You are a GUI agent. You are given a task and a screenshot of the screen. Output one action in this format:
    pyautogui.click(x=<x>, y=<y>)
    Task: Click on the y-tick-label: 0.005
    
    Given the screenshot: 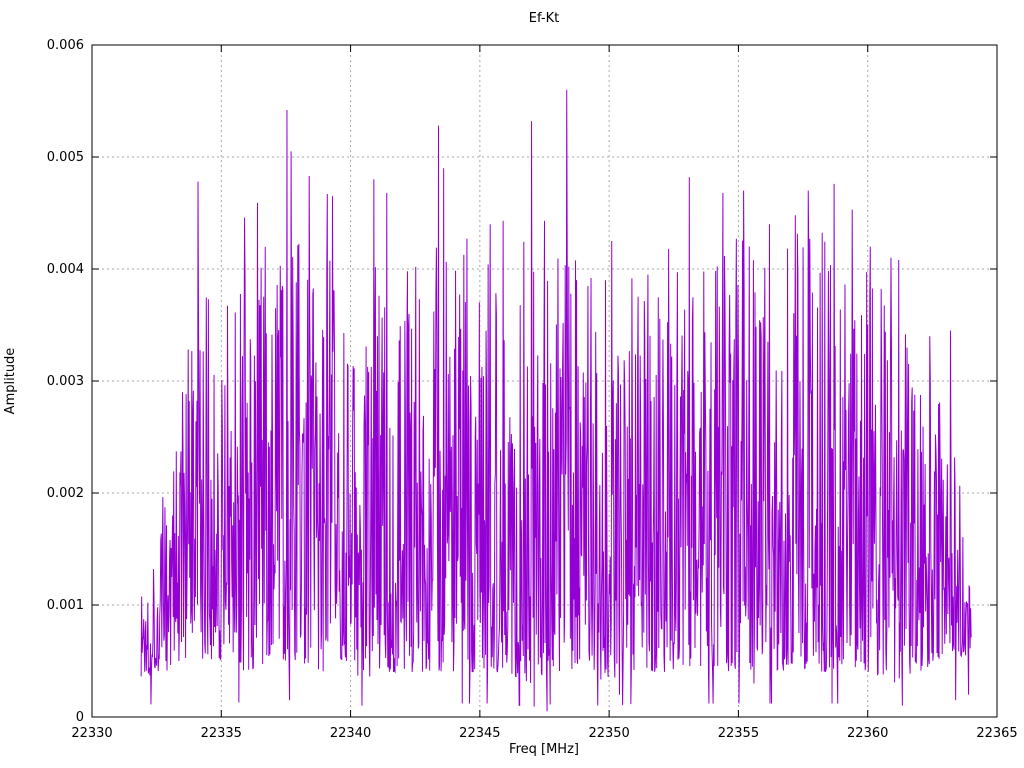 What is the action you would take?
    pyautogui.click(x=65, y=157)
    